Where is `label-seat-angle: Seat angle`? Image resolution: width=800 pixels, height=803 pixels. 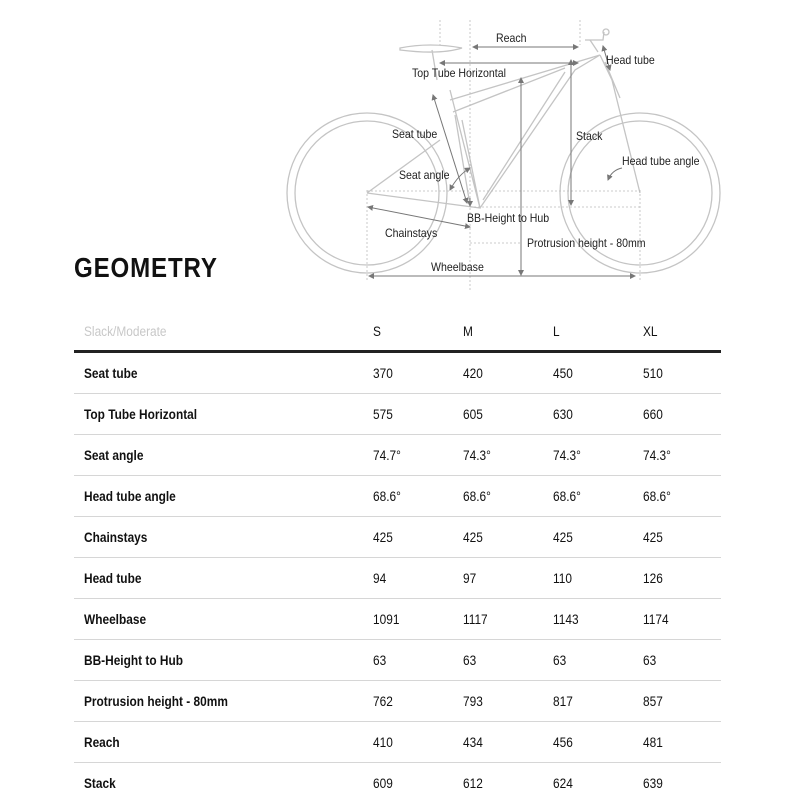 label-seat-angle: Seat angle is located at coordinates (424, 175).